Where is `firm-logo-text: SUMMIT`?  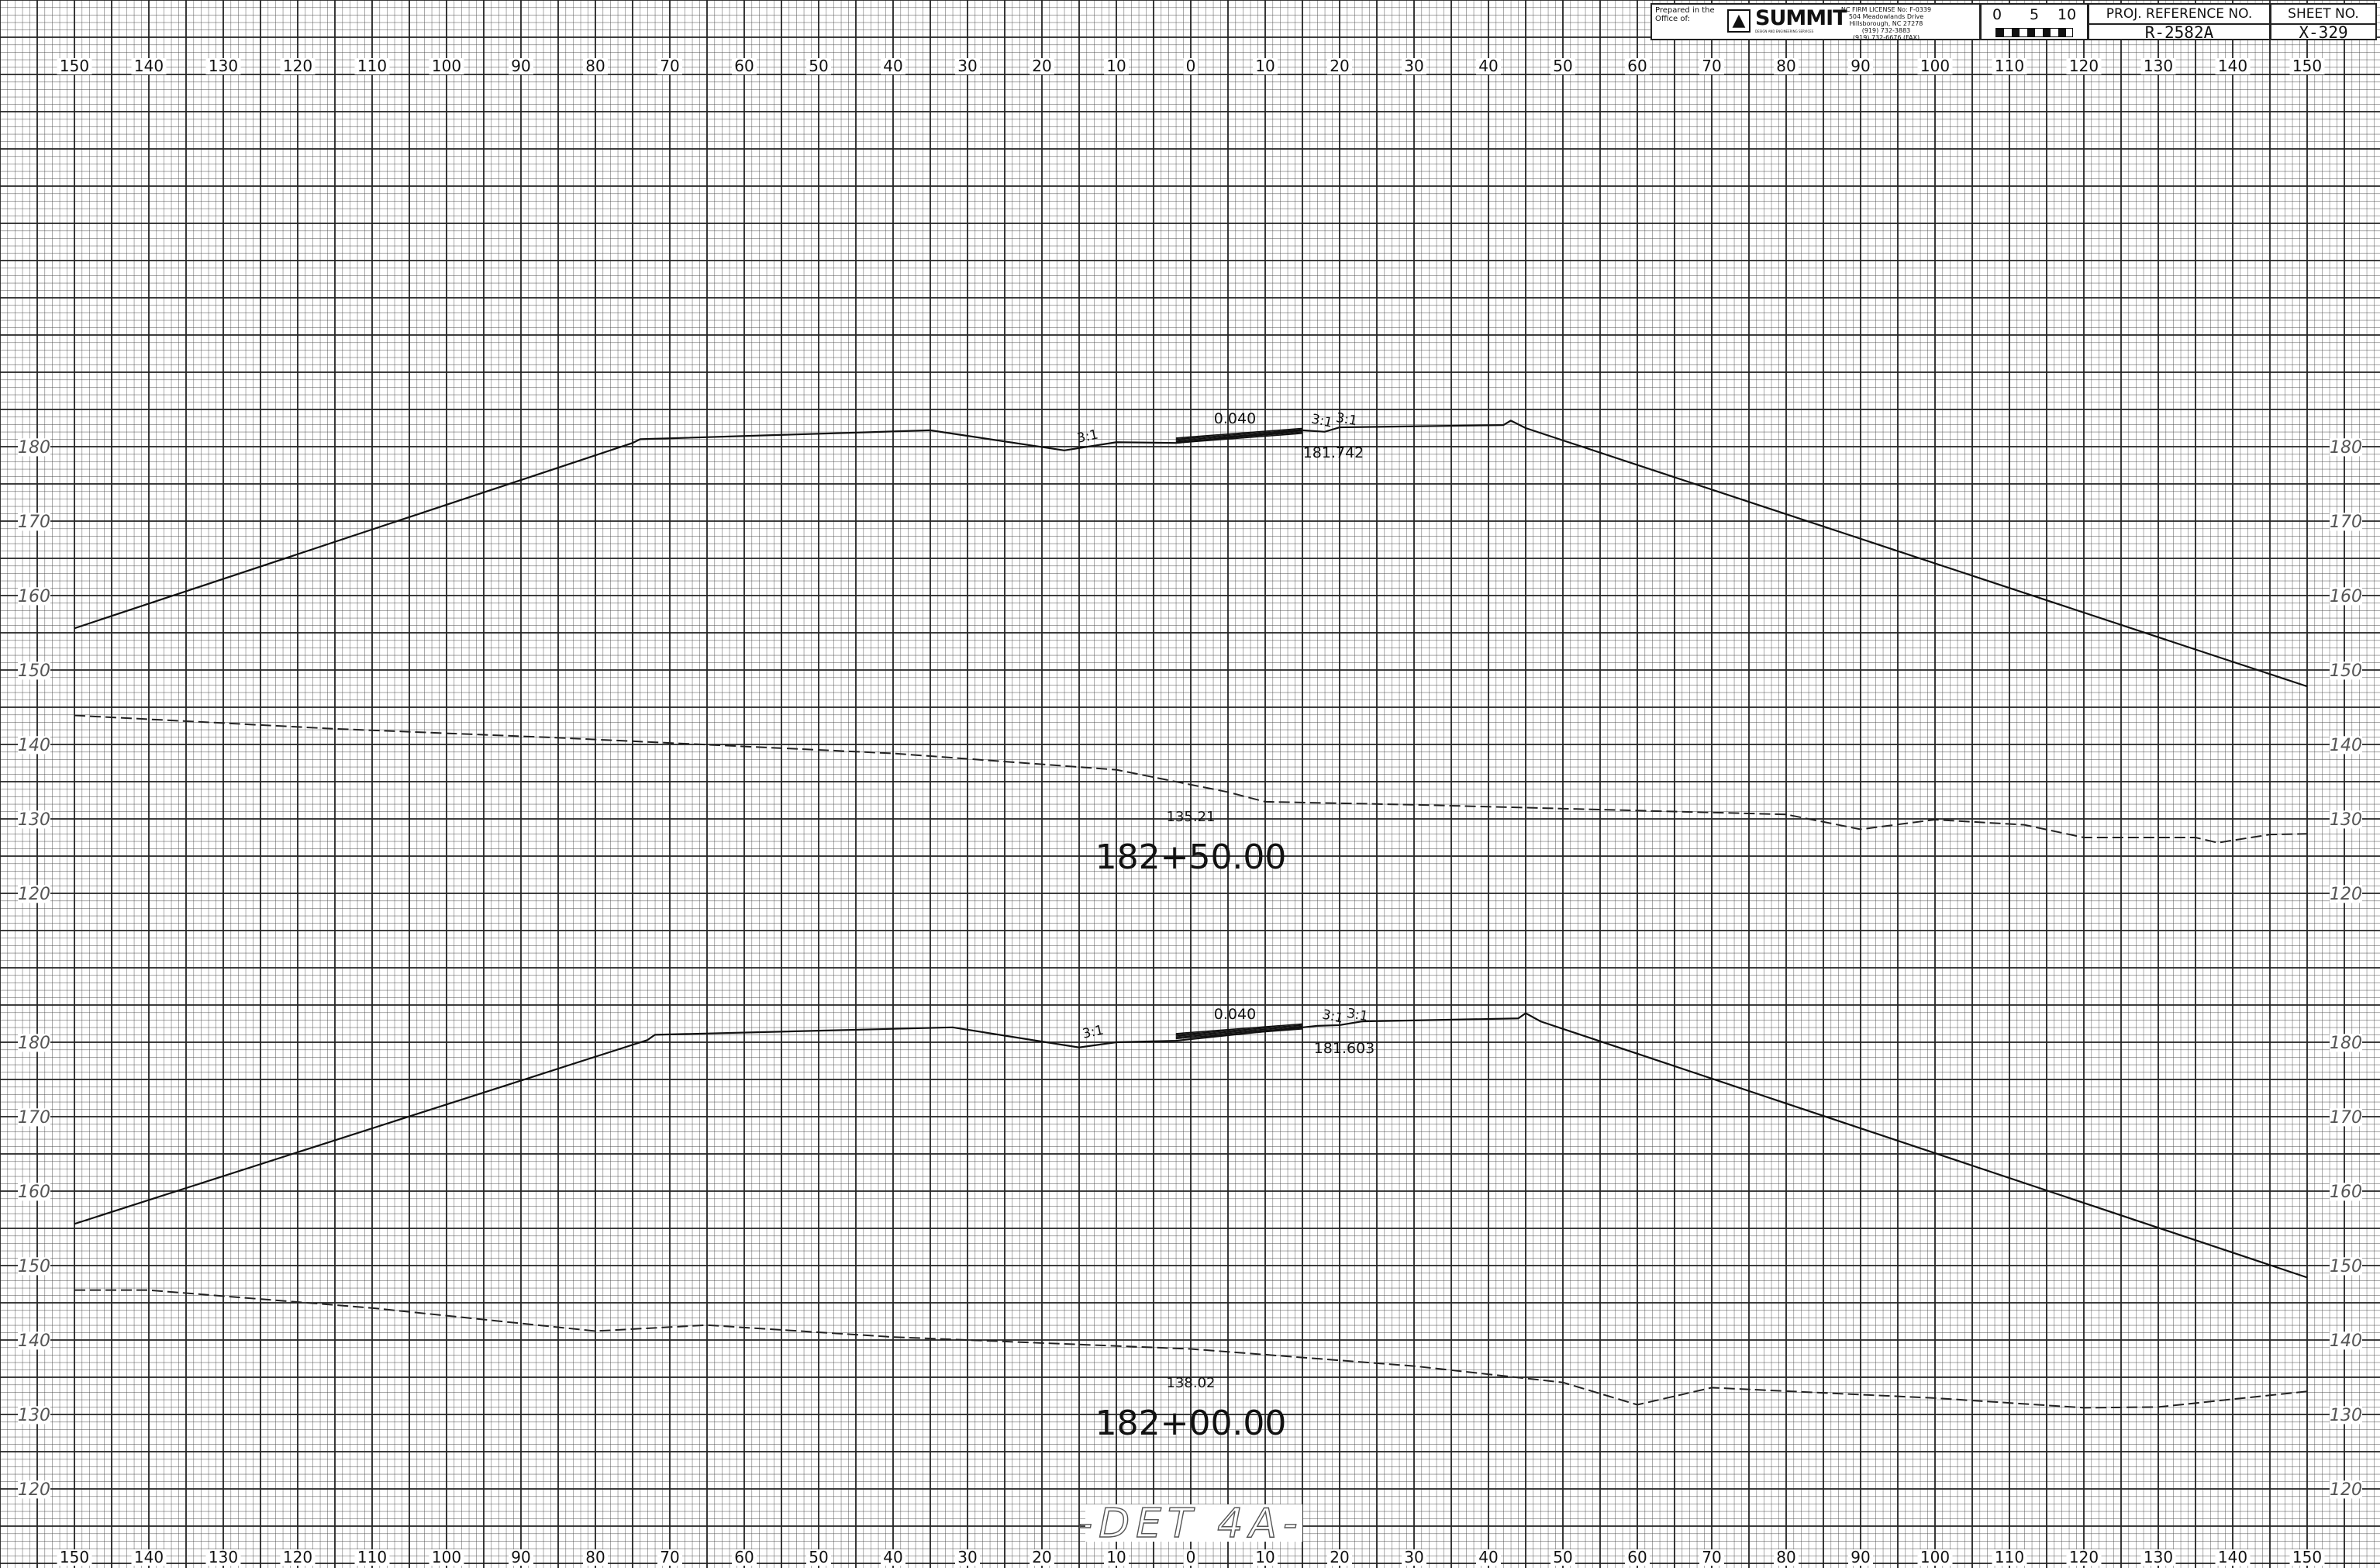 firm-logo-text: SUMMIT is located at coordinates (1801, 18).